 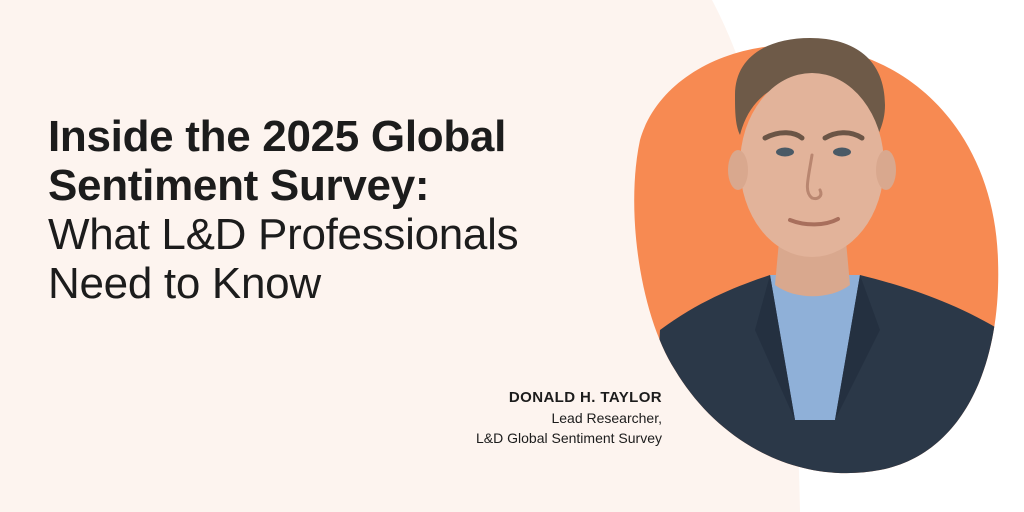 I want to click on headline-line-1: Inside the 2025 Global, so click(x=277, y=136).